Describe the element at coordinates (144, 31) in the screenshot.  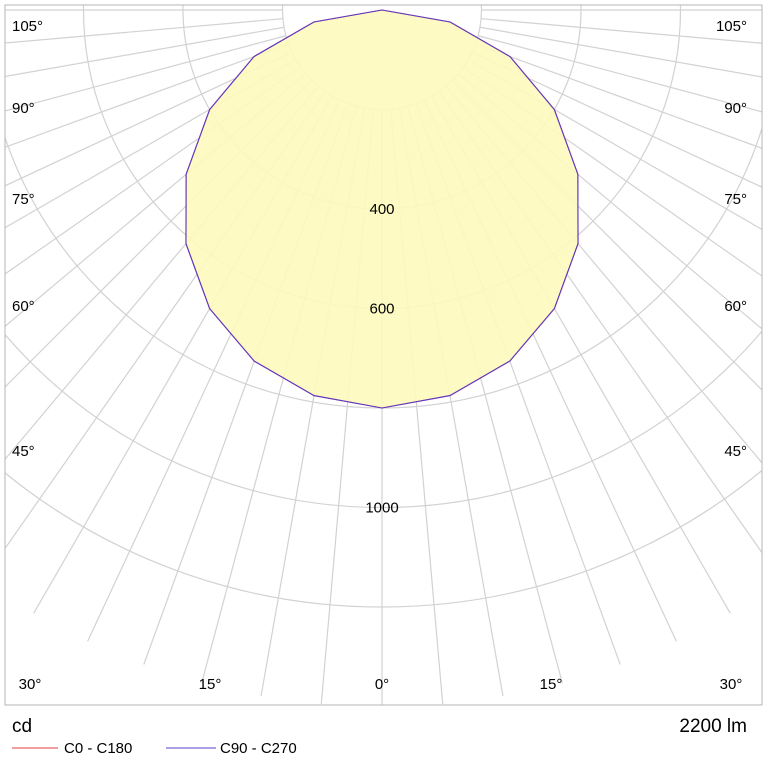
I see `grid-spoke-85-left` at that location.